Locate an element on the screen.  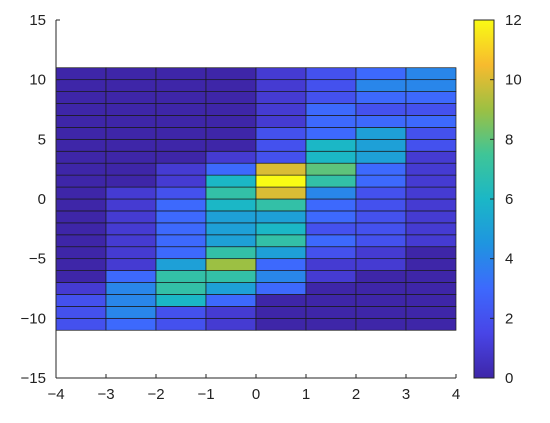
y-tick-label: −10 is located at coordinates (33, 318).